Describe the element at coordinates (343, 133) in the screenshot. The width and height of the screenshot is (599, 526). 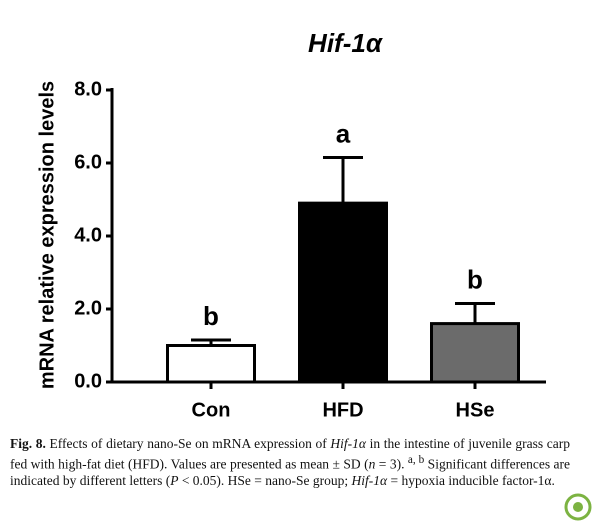
I see `significance-letter: a` at that location.